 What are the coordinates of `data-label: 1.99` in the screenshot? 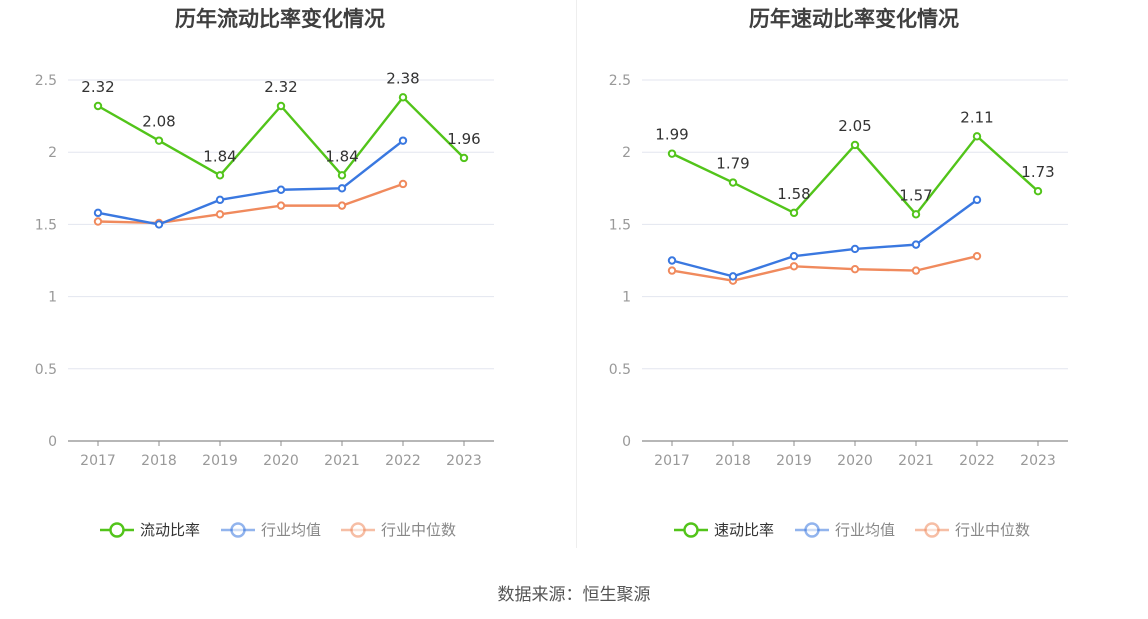 It's located at (671, 135).